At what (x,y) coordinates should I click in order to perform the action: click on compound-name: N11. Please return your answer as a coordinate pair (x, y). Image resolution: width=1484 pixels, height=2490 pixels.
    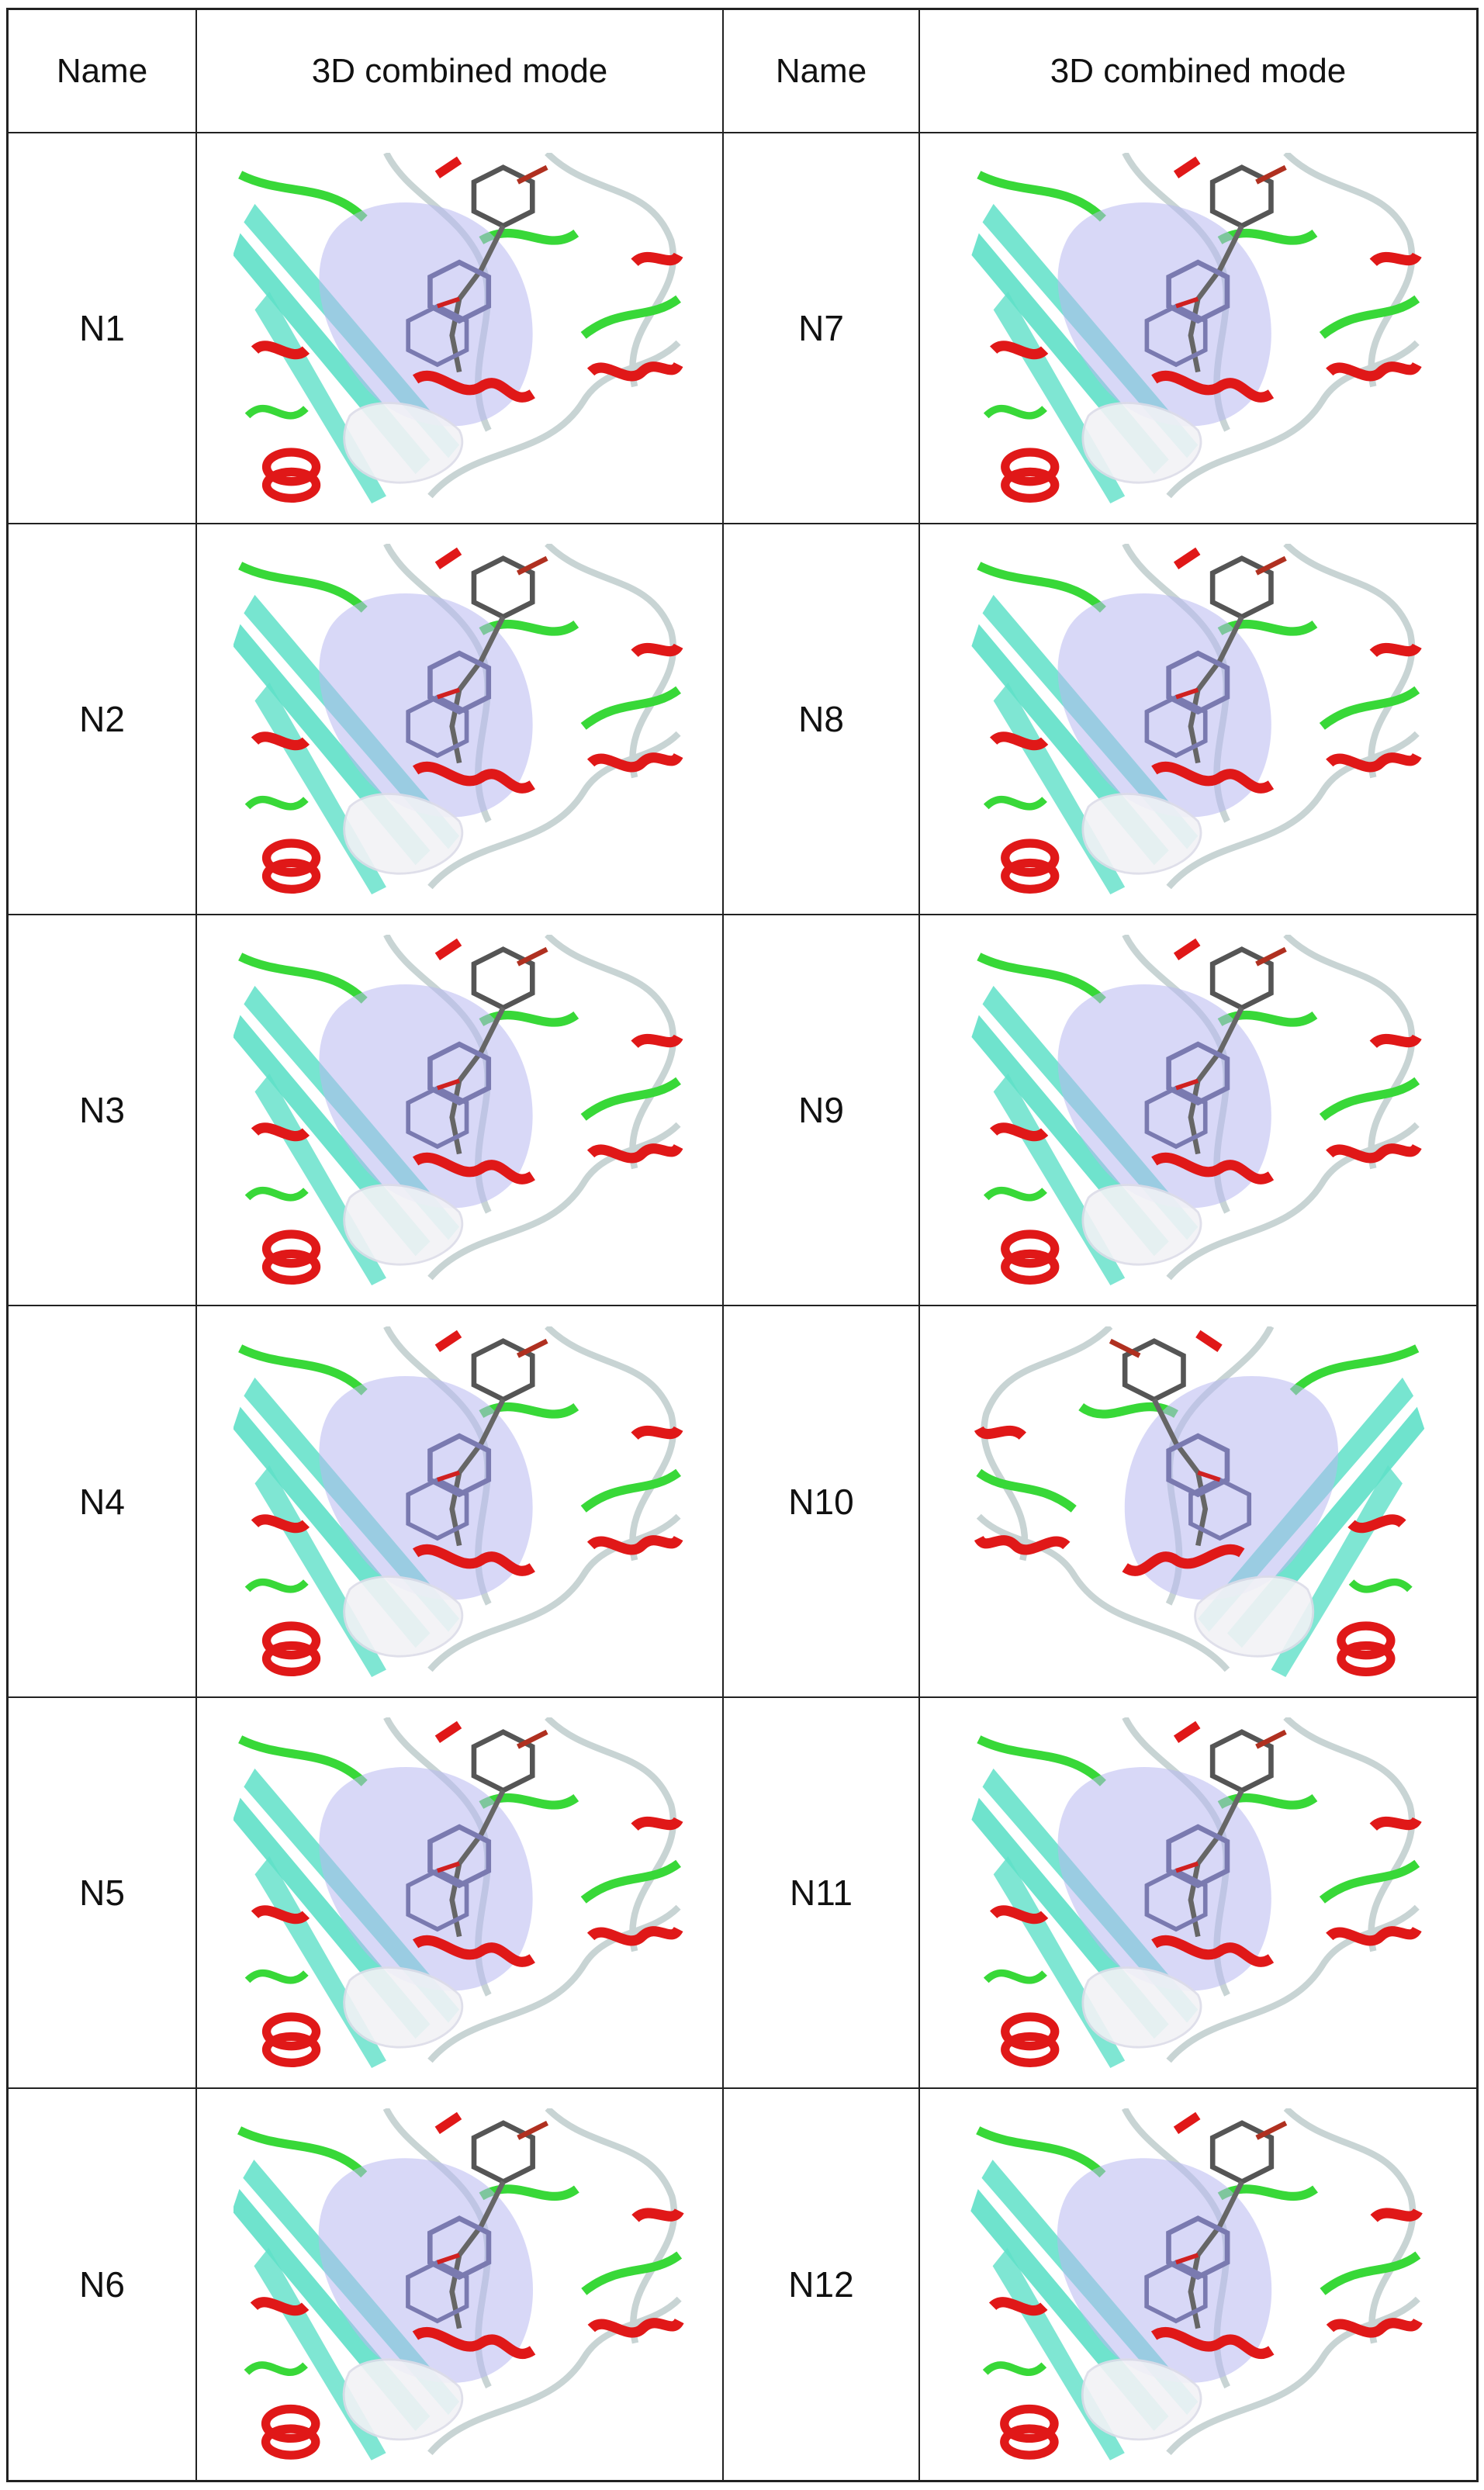
    Looking at the image, I should click on (821, 1892).